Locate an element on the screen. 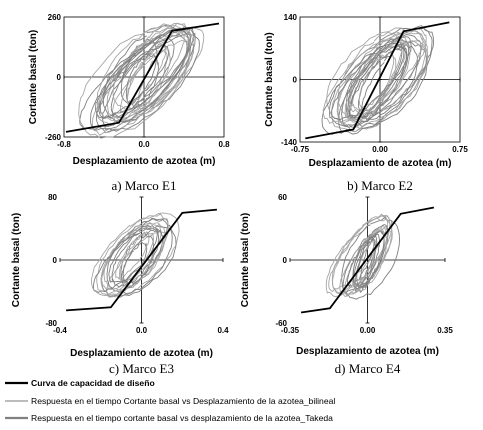  x-tick-label: 0.35 is located at coordinates (445, 330).